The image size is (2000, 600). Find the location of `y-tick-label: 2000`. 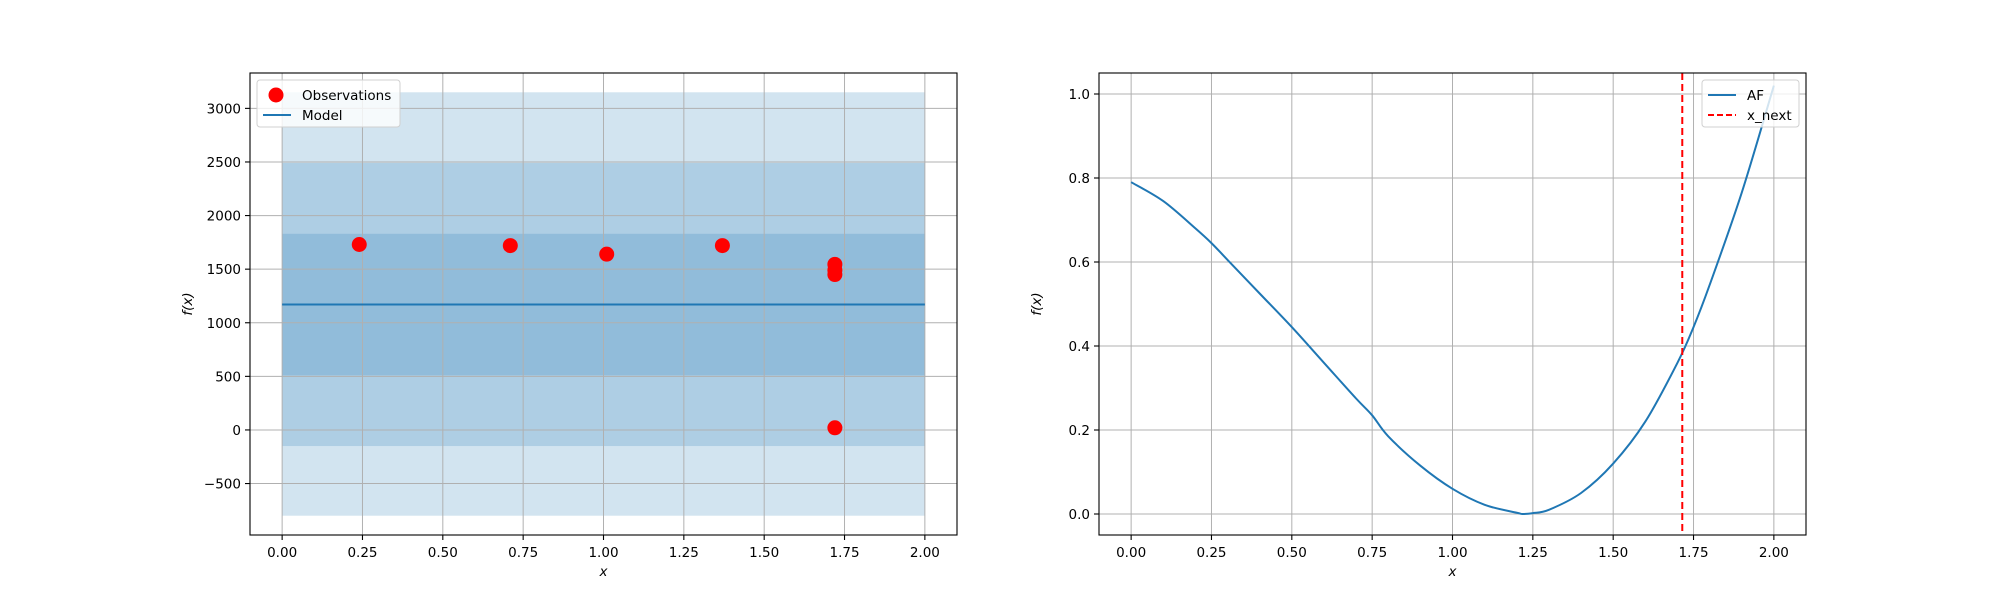

y-tick-label: 2000 is located at coordinates (224, 217).